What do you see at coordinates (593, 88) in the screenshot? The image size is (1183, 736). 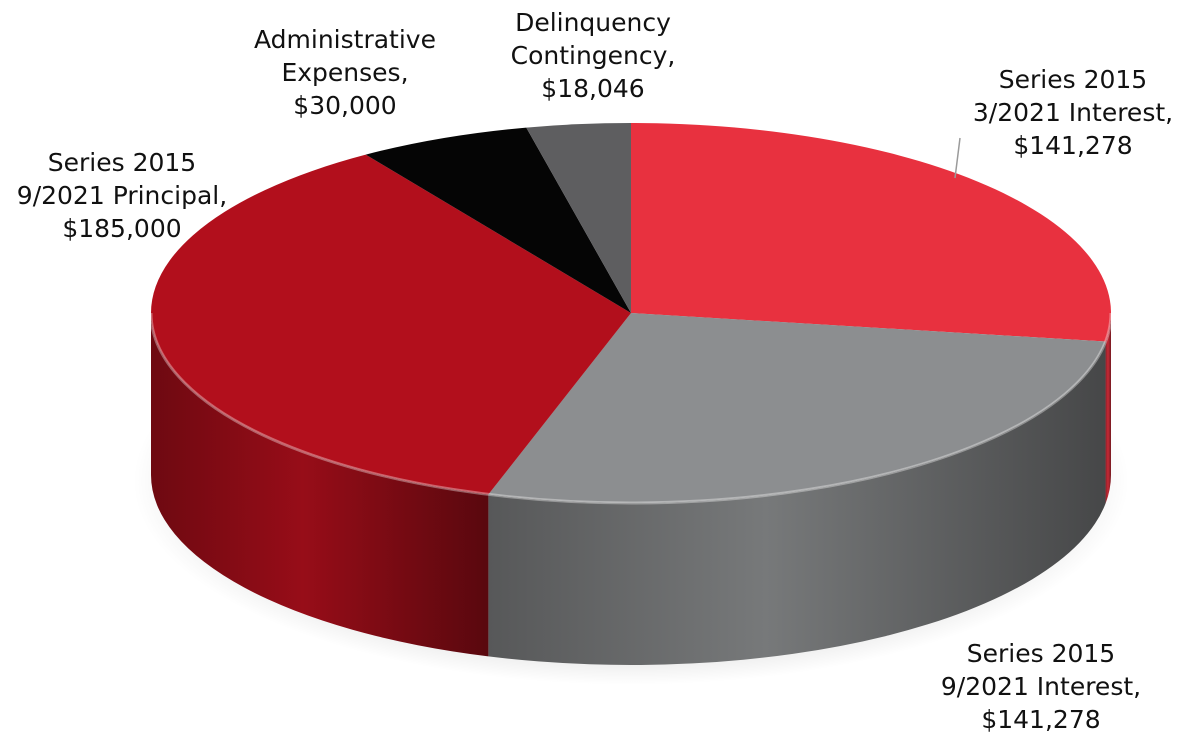 I see `slice-label-line: $18,046` at bounding box center [593, 88].